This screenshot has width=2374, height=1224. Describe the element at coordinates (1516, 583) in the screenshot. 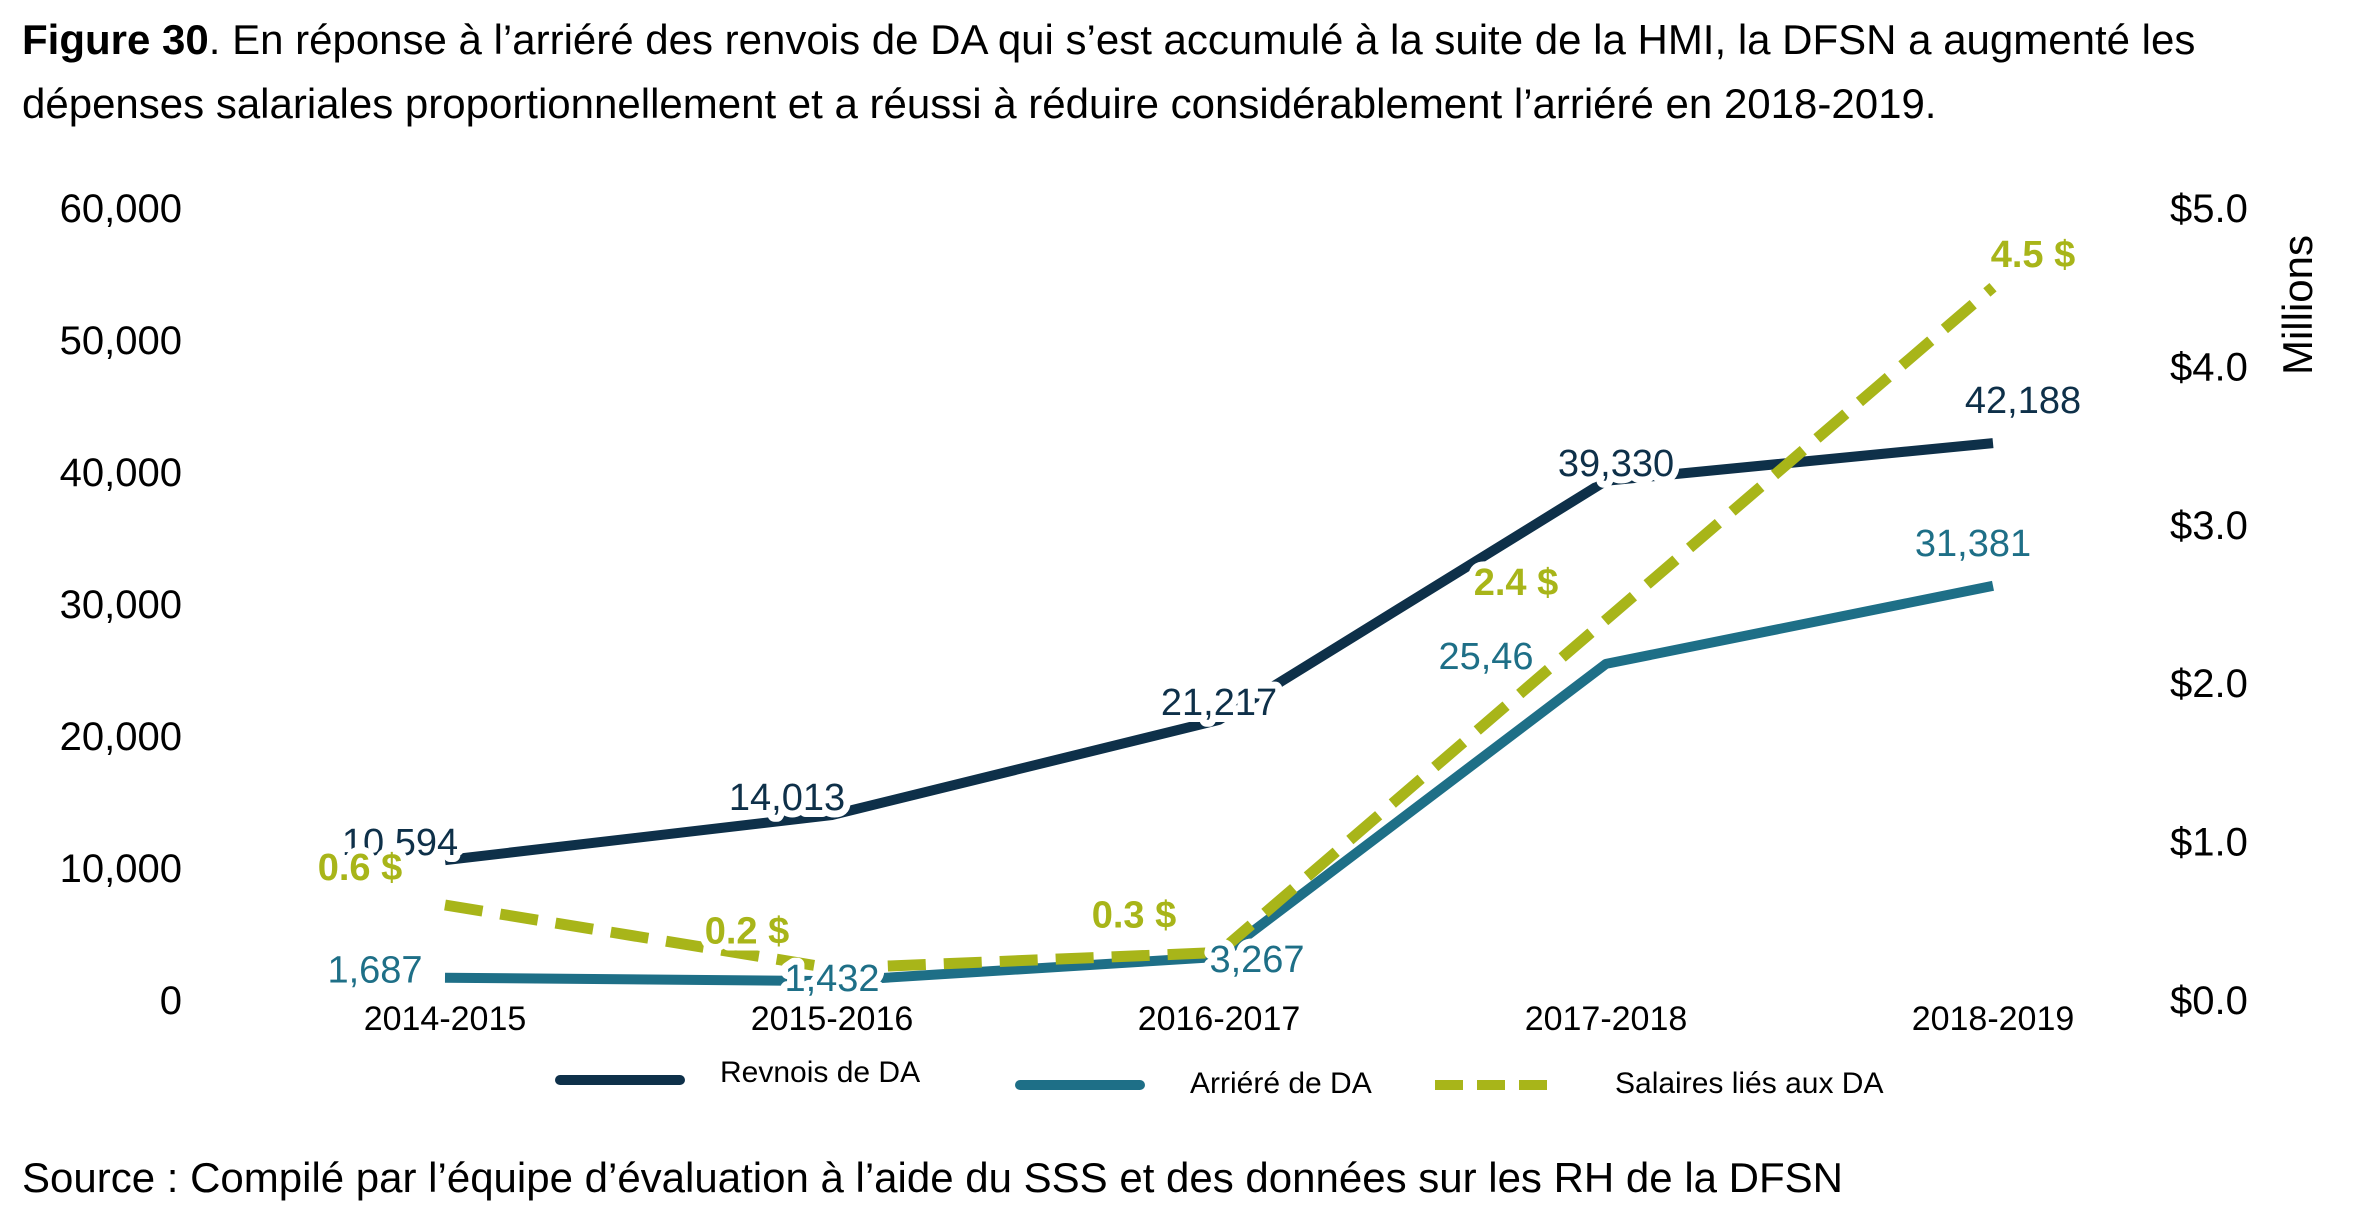

I see `data-label: 2.4 $` at that location.